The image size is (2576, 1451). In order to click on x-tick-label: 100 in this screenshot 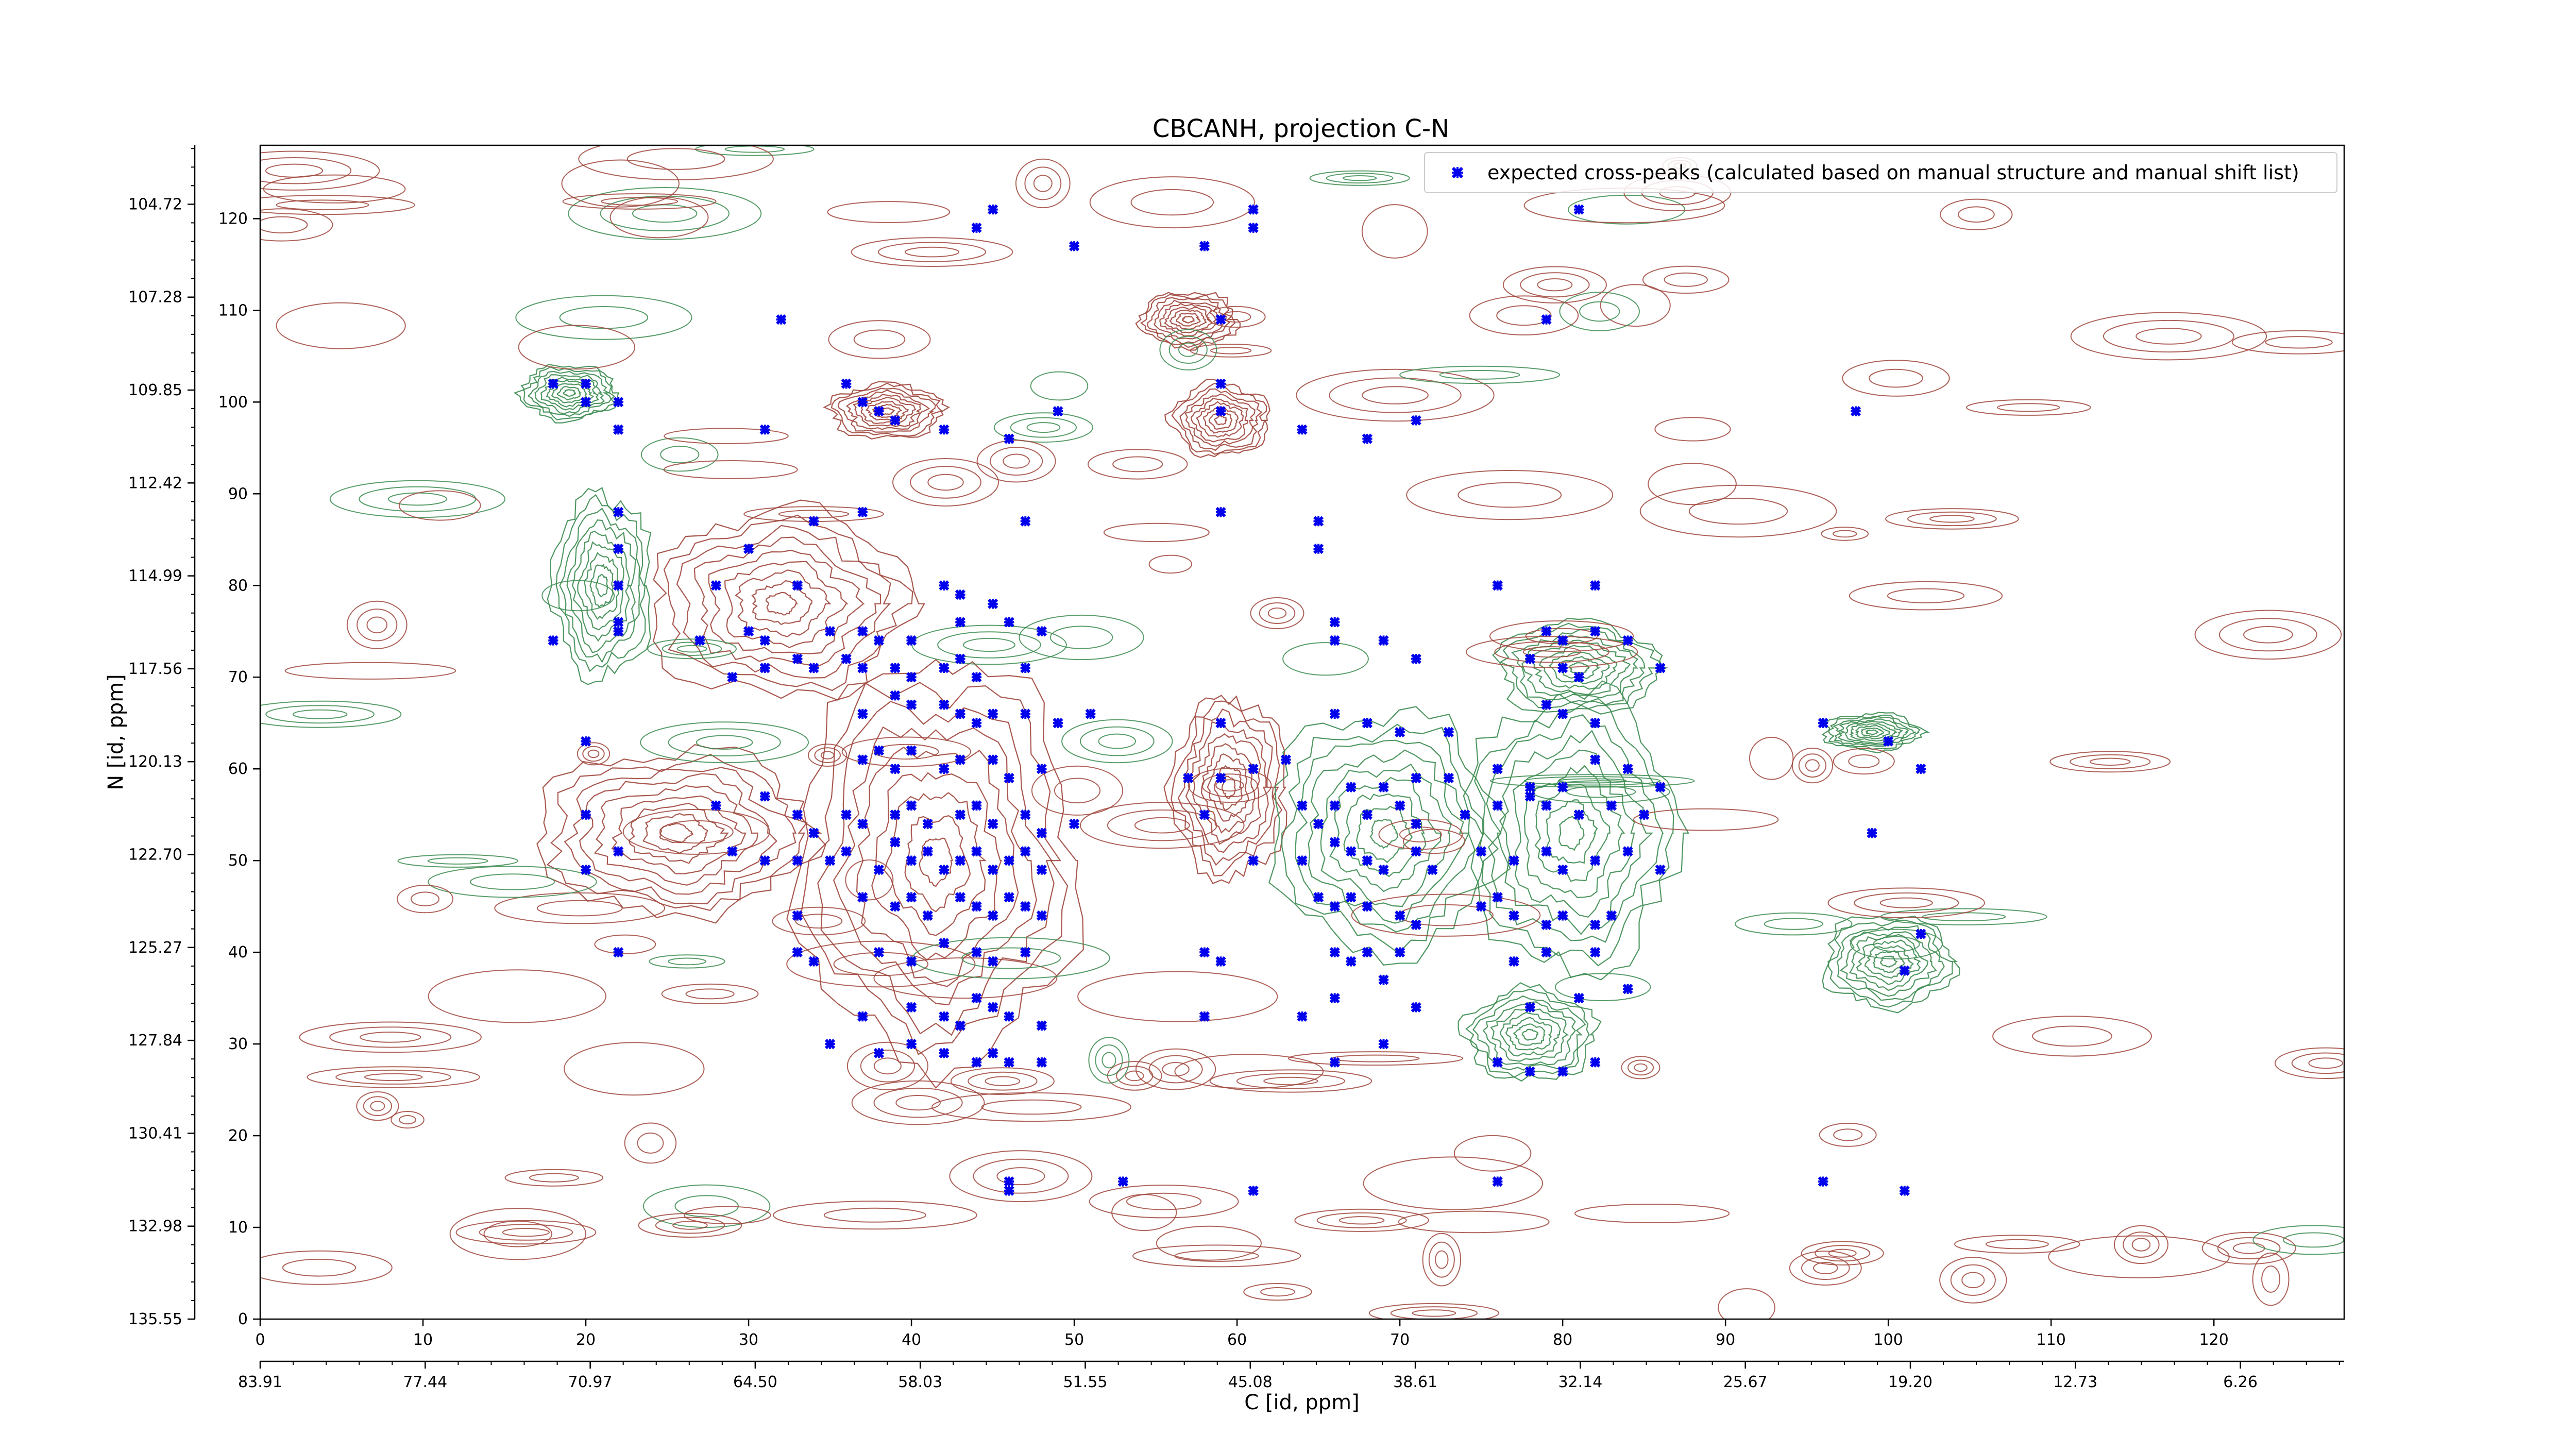, I will do `click(1888, 1340)`.